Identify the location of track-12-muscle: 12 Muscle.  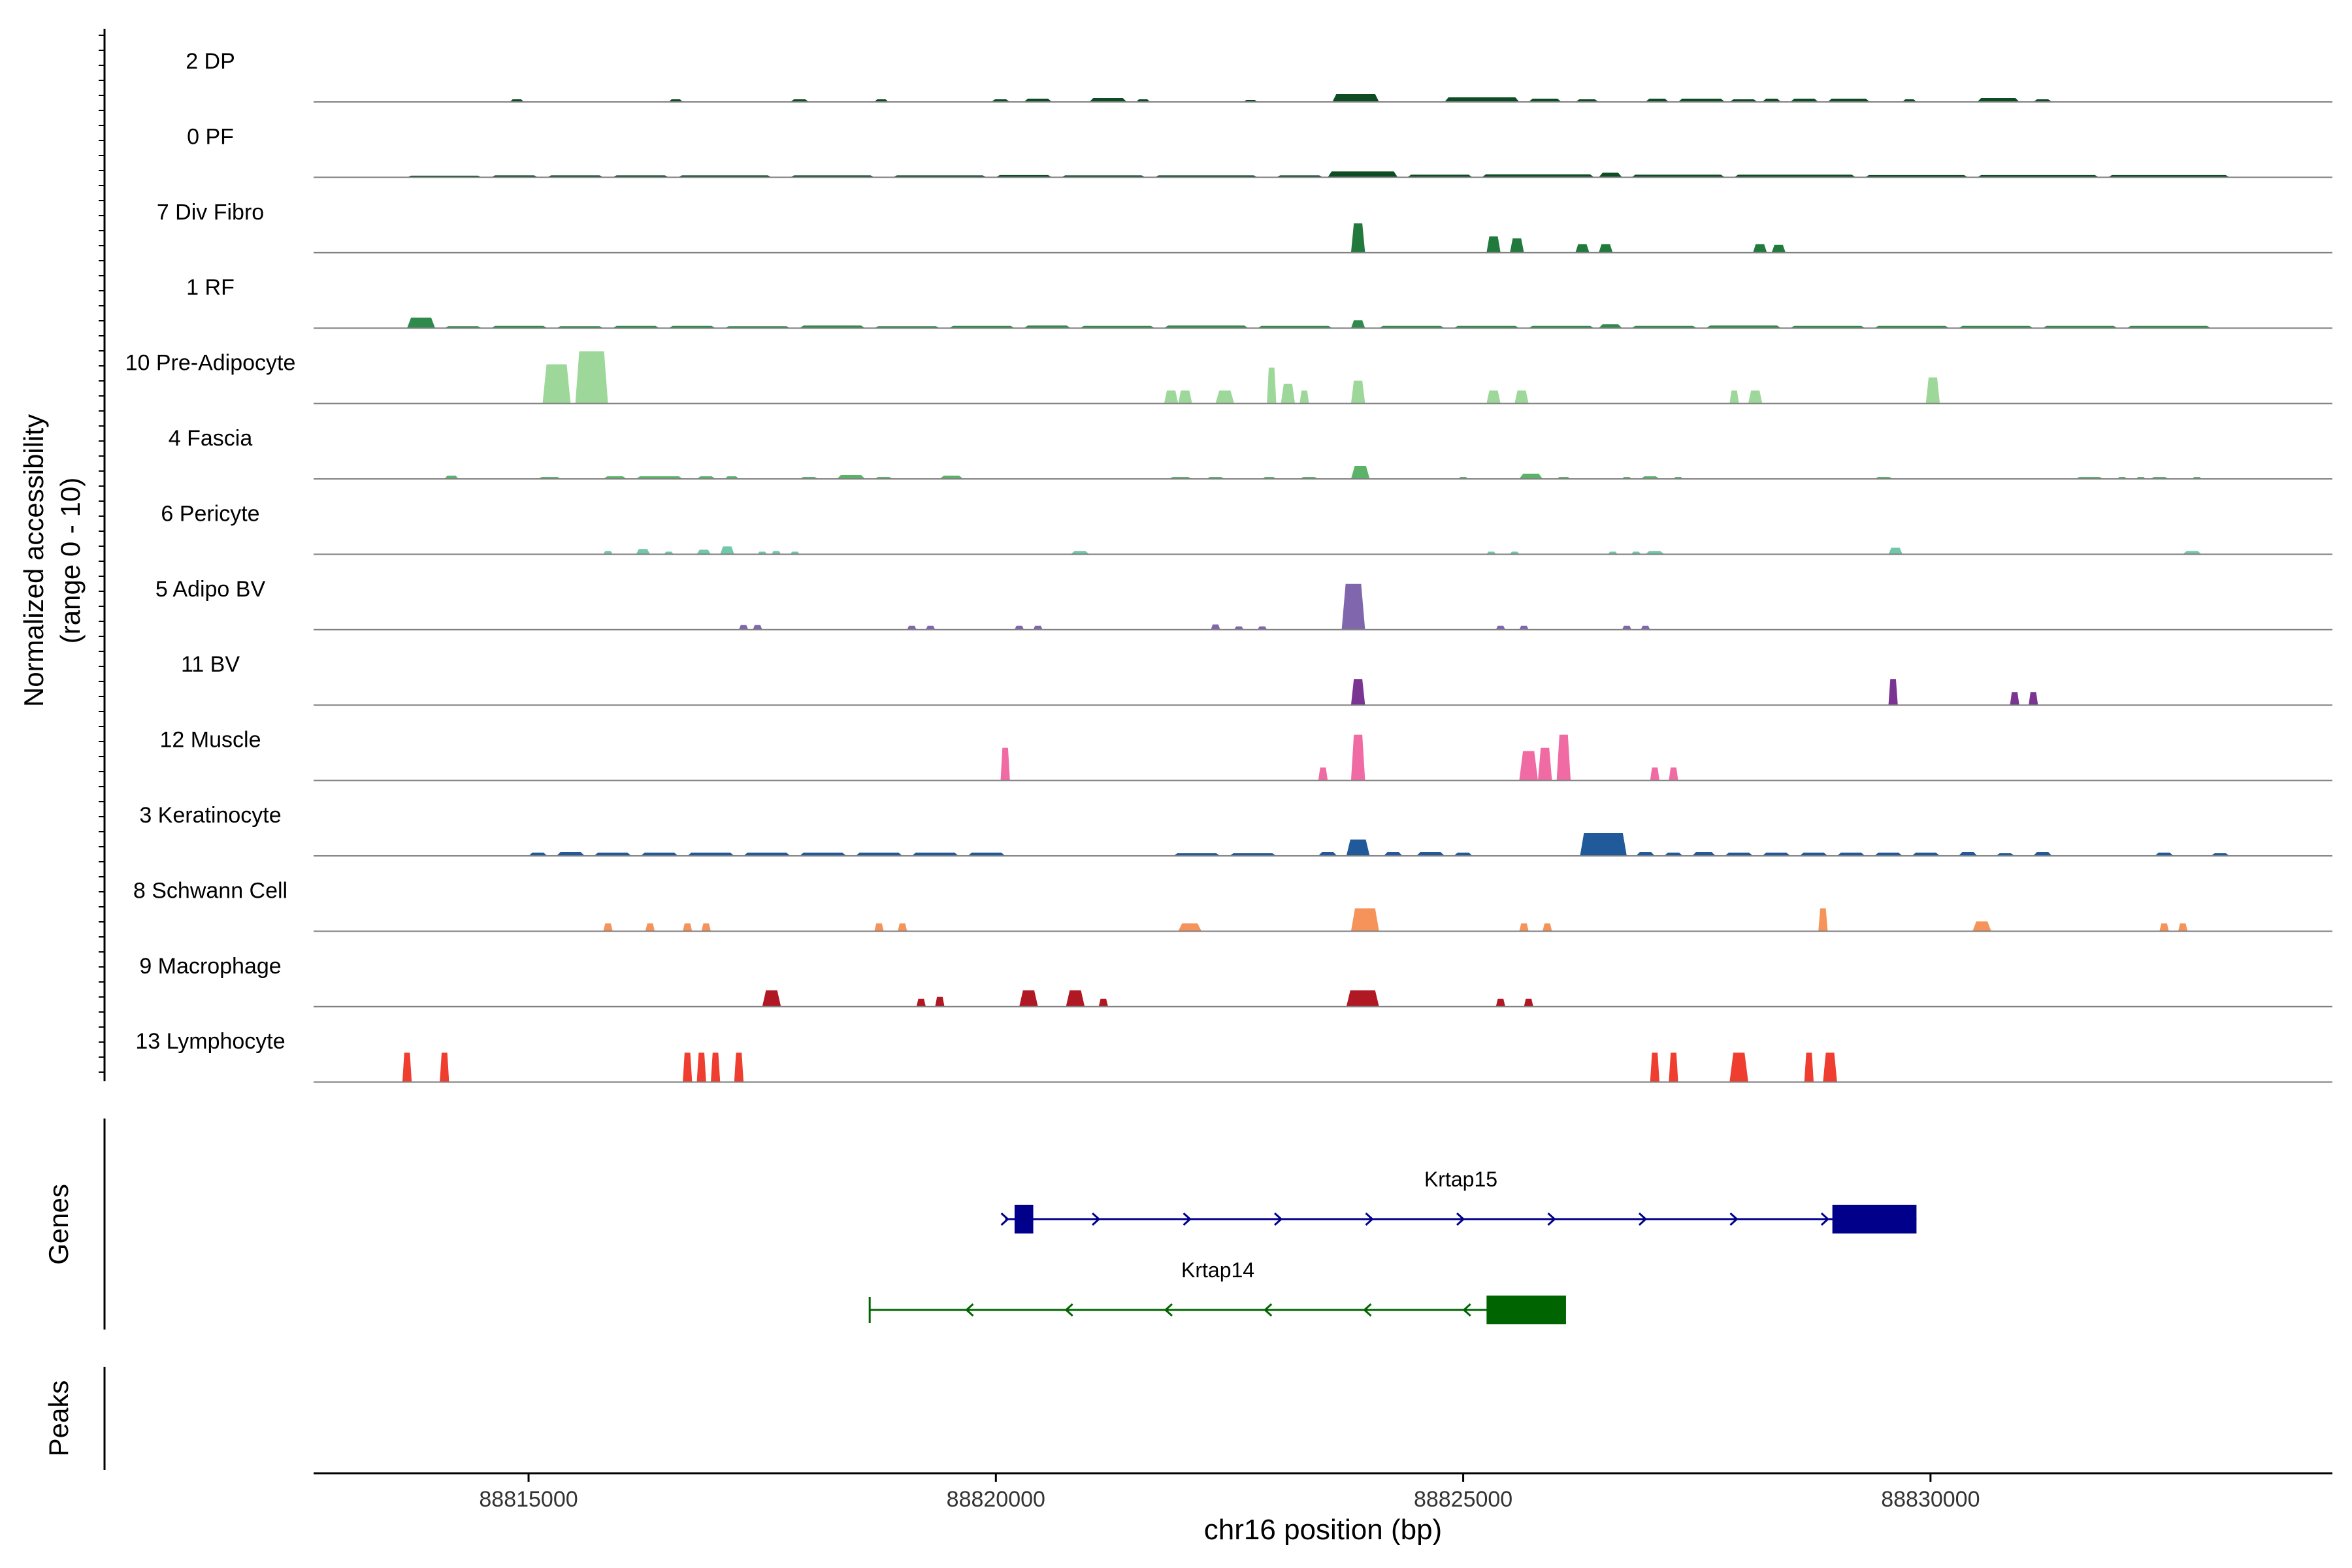
(1246, 754).